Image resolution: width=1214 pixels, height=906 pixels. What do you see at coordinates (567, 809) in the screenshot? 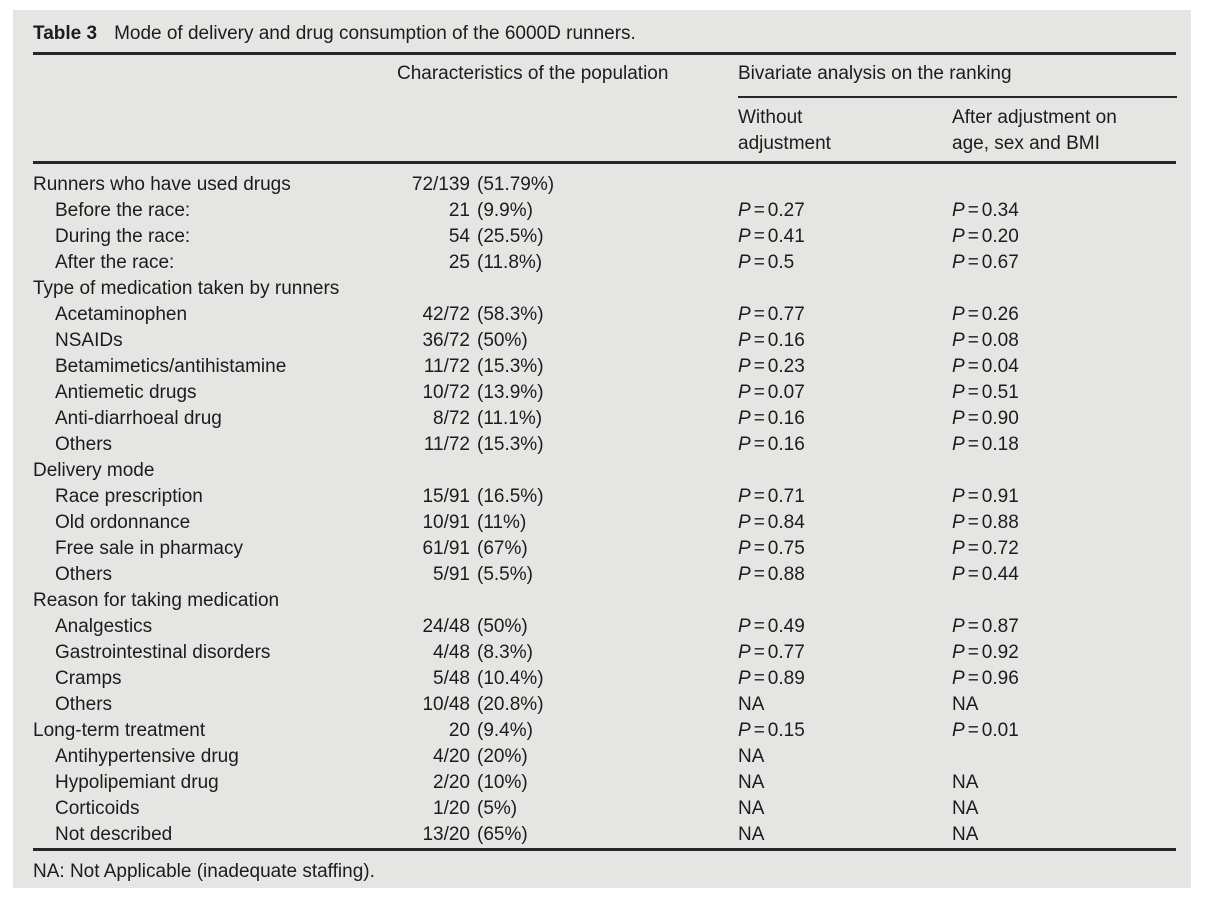
I see `row-characteristics-value: 1/20 (5%)` at bounding box center [567, 809].